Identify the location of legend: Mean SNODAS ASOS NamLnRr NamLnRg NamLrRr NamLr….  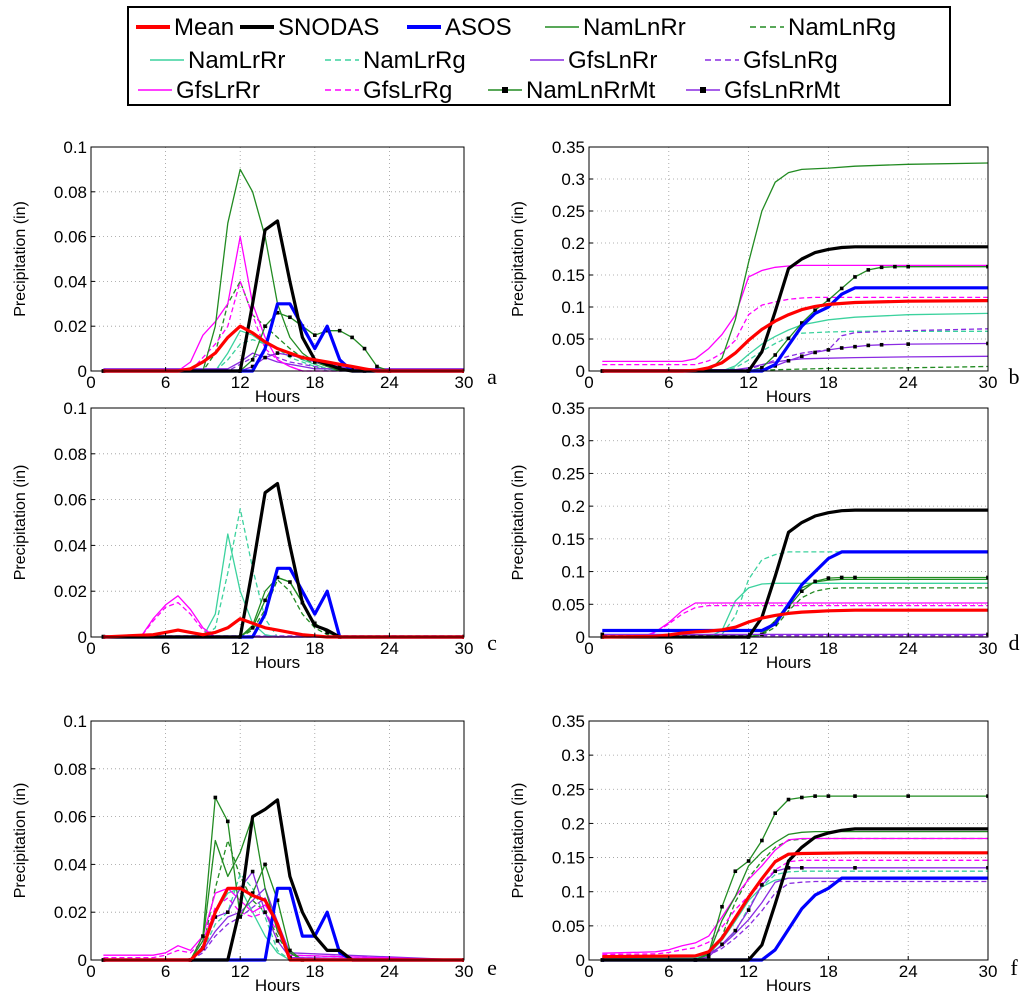
(539, 56).